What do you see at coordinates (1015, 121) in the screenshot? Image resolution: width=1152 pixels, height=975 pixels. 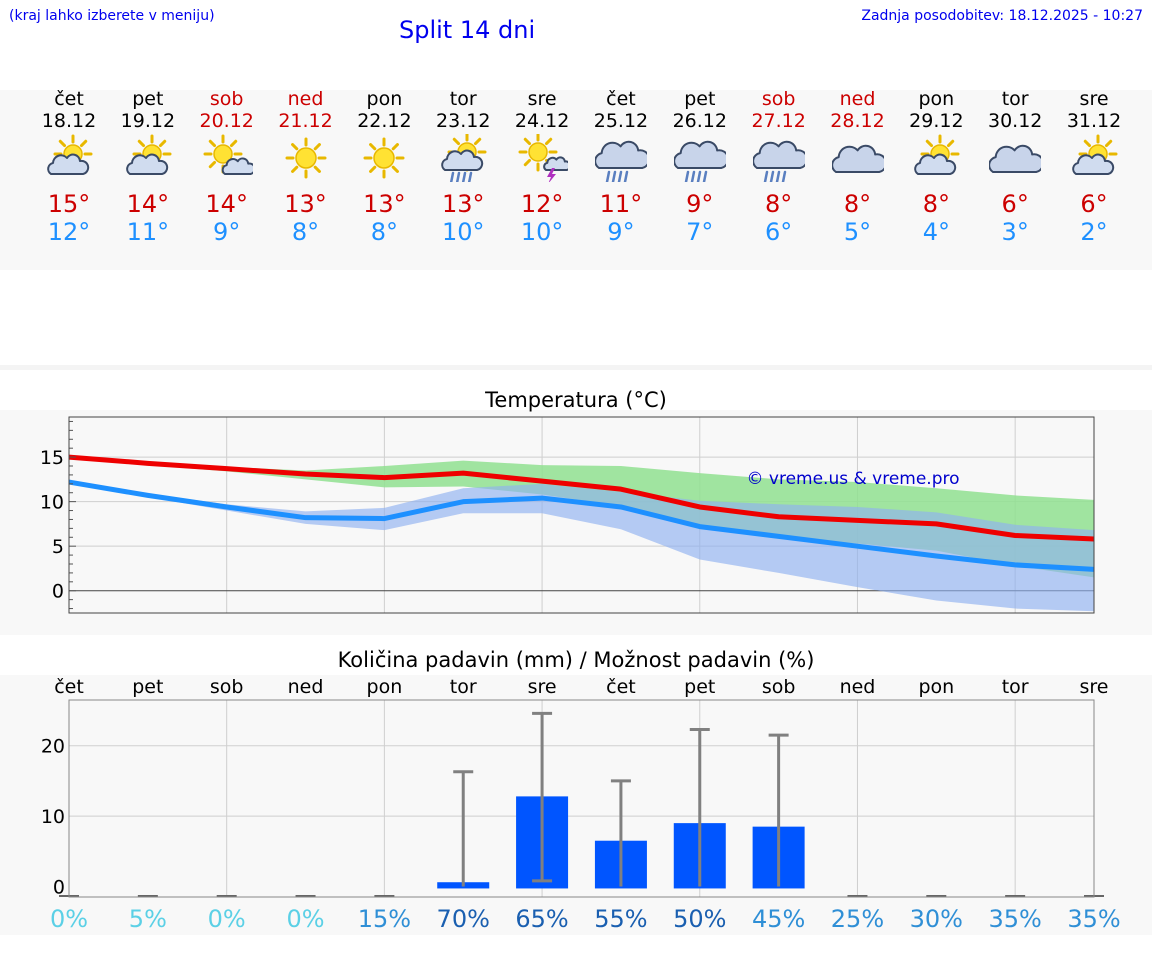 I see `day-date: 30.12` at bounding box center [1015, 121].